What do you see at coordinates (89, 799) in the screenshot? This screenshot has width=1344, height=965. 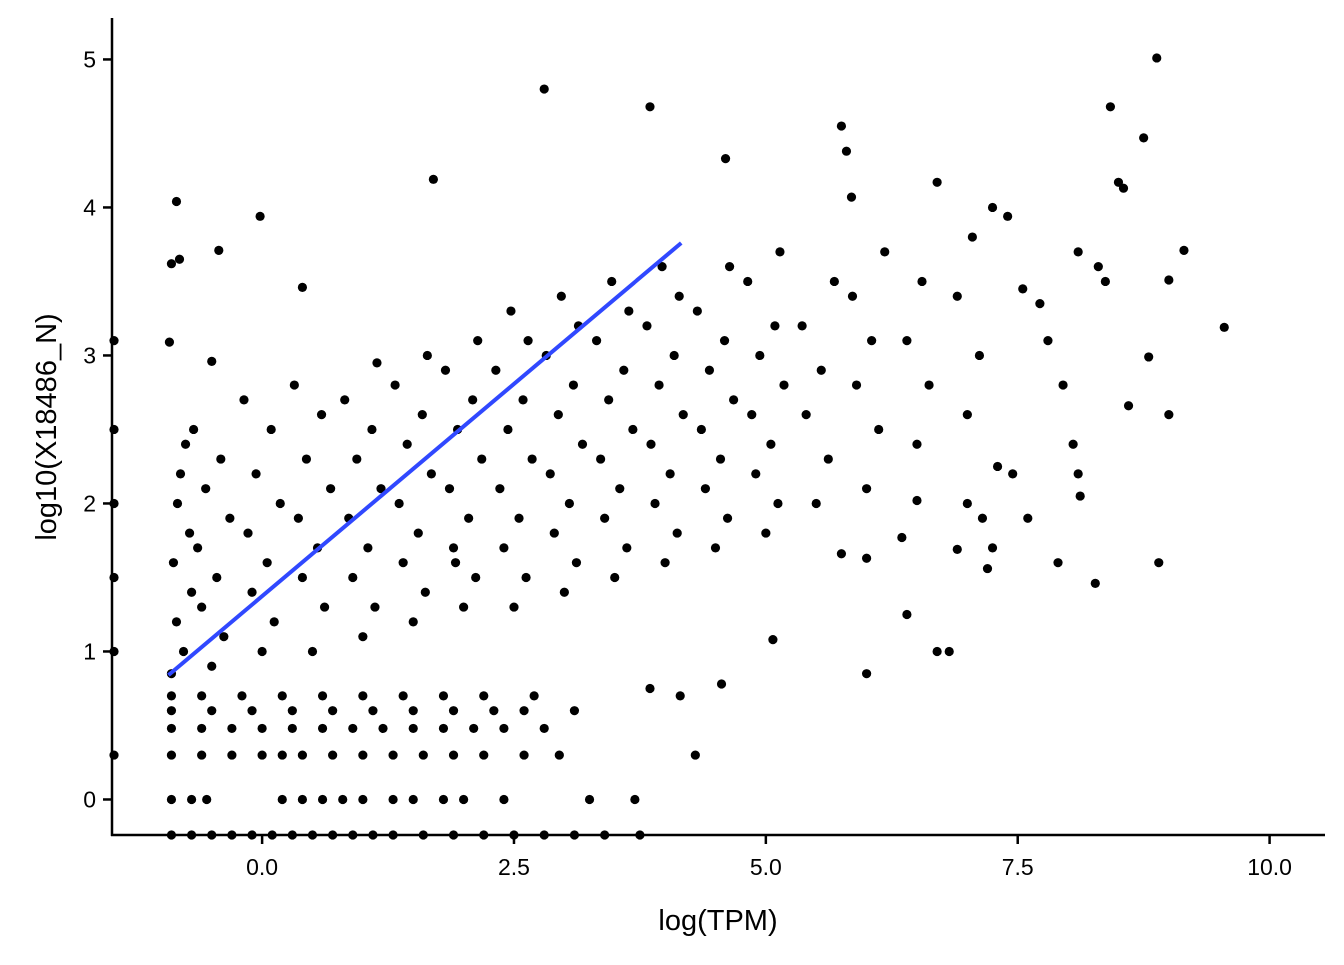 I see `y-tick-label: 0` at bounding box center [89, 799].